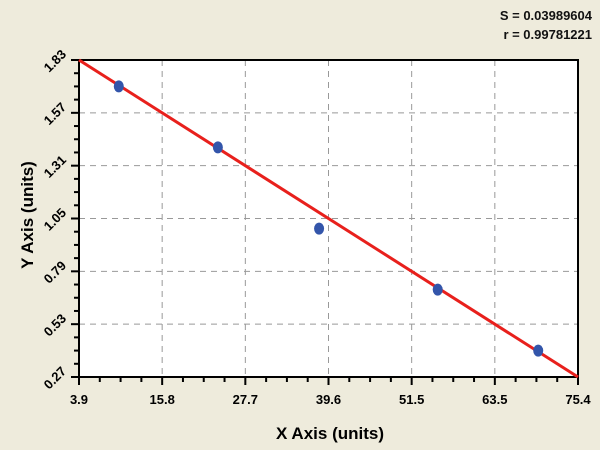 This screenshot has width=600, height=450. What do you see at coordinates (55, 219) in the screenshot?
I see `y-tick-label: 1.05` at bounding box center [55, 219].